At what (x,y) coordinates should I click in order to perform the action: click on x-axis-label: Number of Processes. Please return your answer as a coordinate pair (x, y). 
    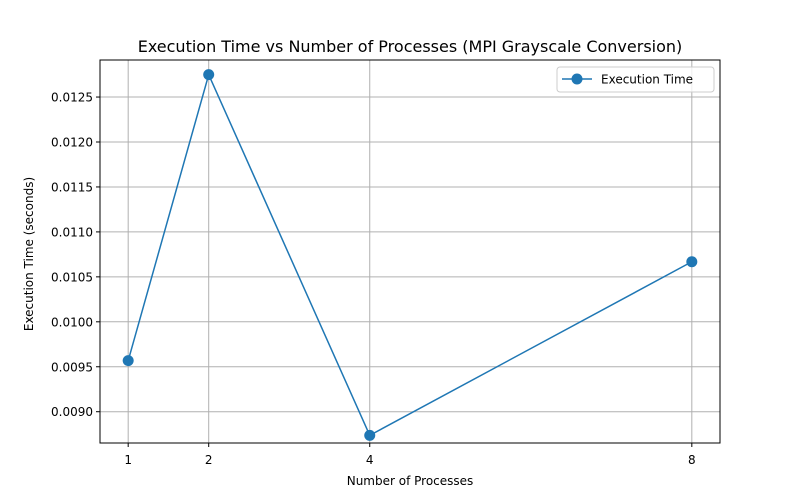
    Looking at the image, I should click on (410, 481).